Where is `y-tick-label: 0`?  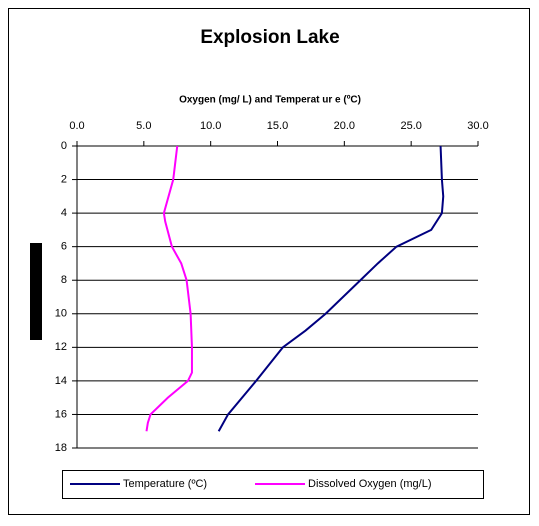
y-tick-label: 0 is located at coordinates (64, 146).